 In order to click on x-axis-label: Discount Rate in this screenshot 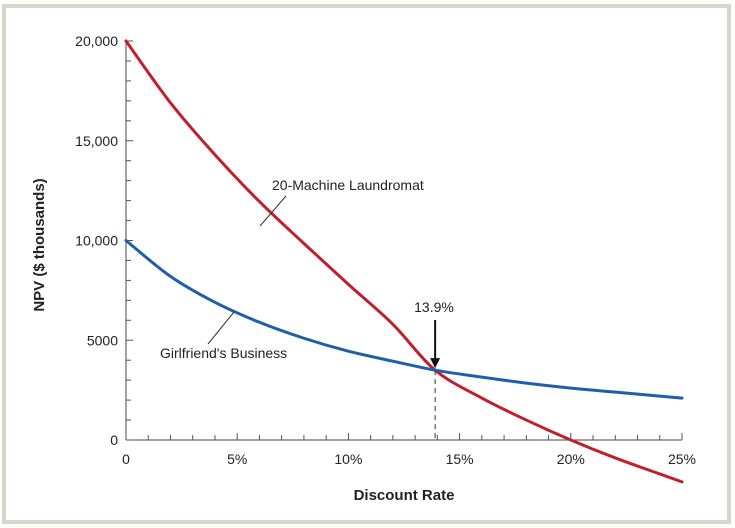, I will do `click(404, 495)`.